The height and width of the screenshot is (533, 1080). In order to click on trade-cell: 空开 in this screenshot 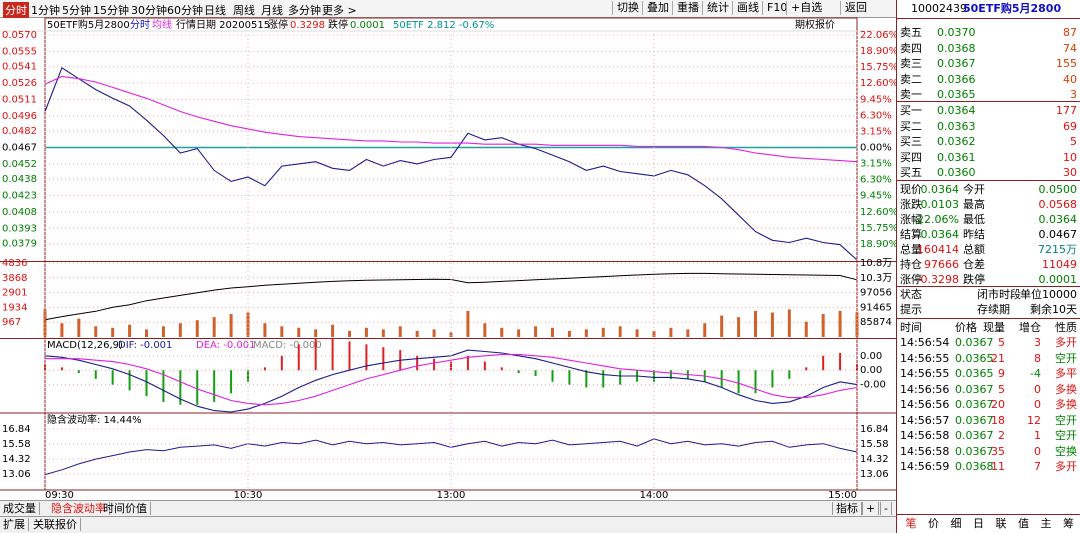, I will do `click(1066, 435)`.